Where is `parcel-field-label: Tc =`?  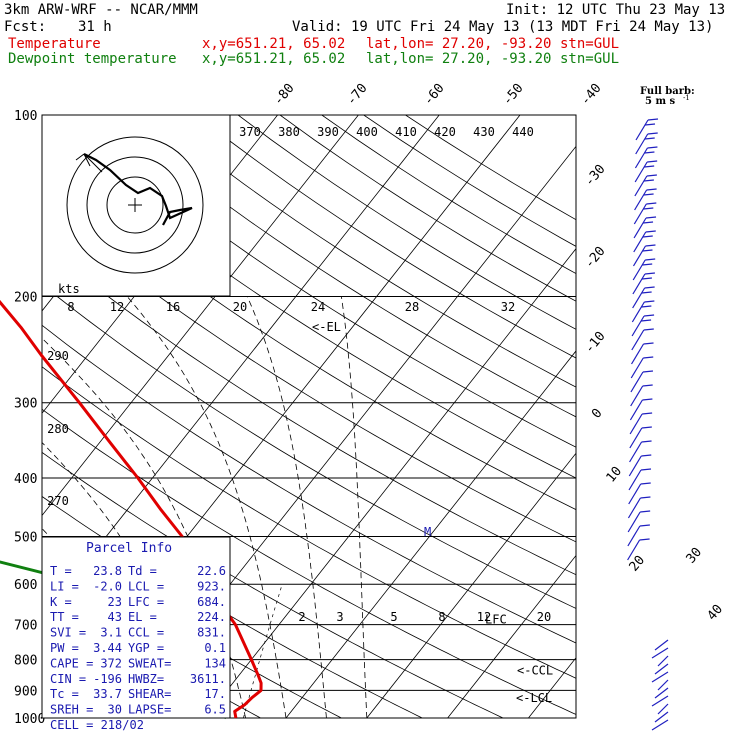 parcel-field-label: Tc = is located at coordinates (64, 694).